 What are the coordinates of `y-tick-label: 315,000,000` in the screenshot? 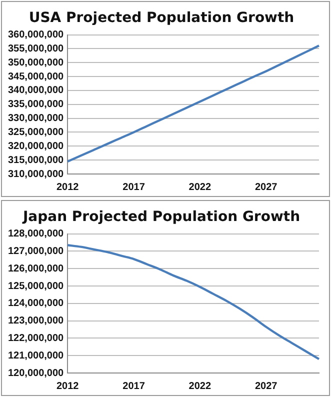 It's located at (36, 160).